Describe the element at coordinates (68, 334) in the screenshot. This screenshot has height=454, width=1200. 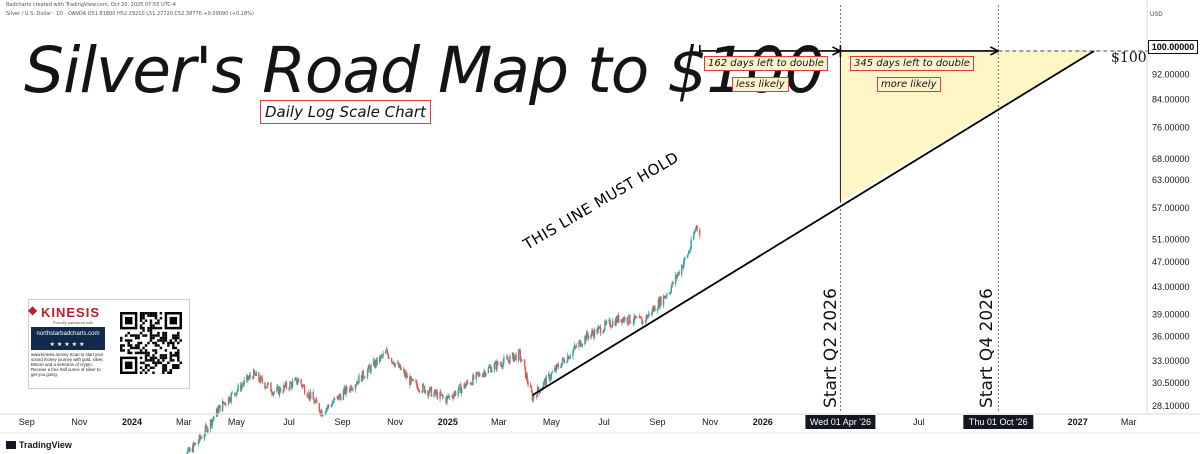
I see `ad-site: northstarbadcharts.com` at that location.